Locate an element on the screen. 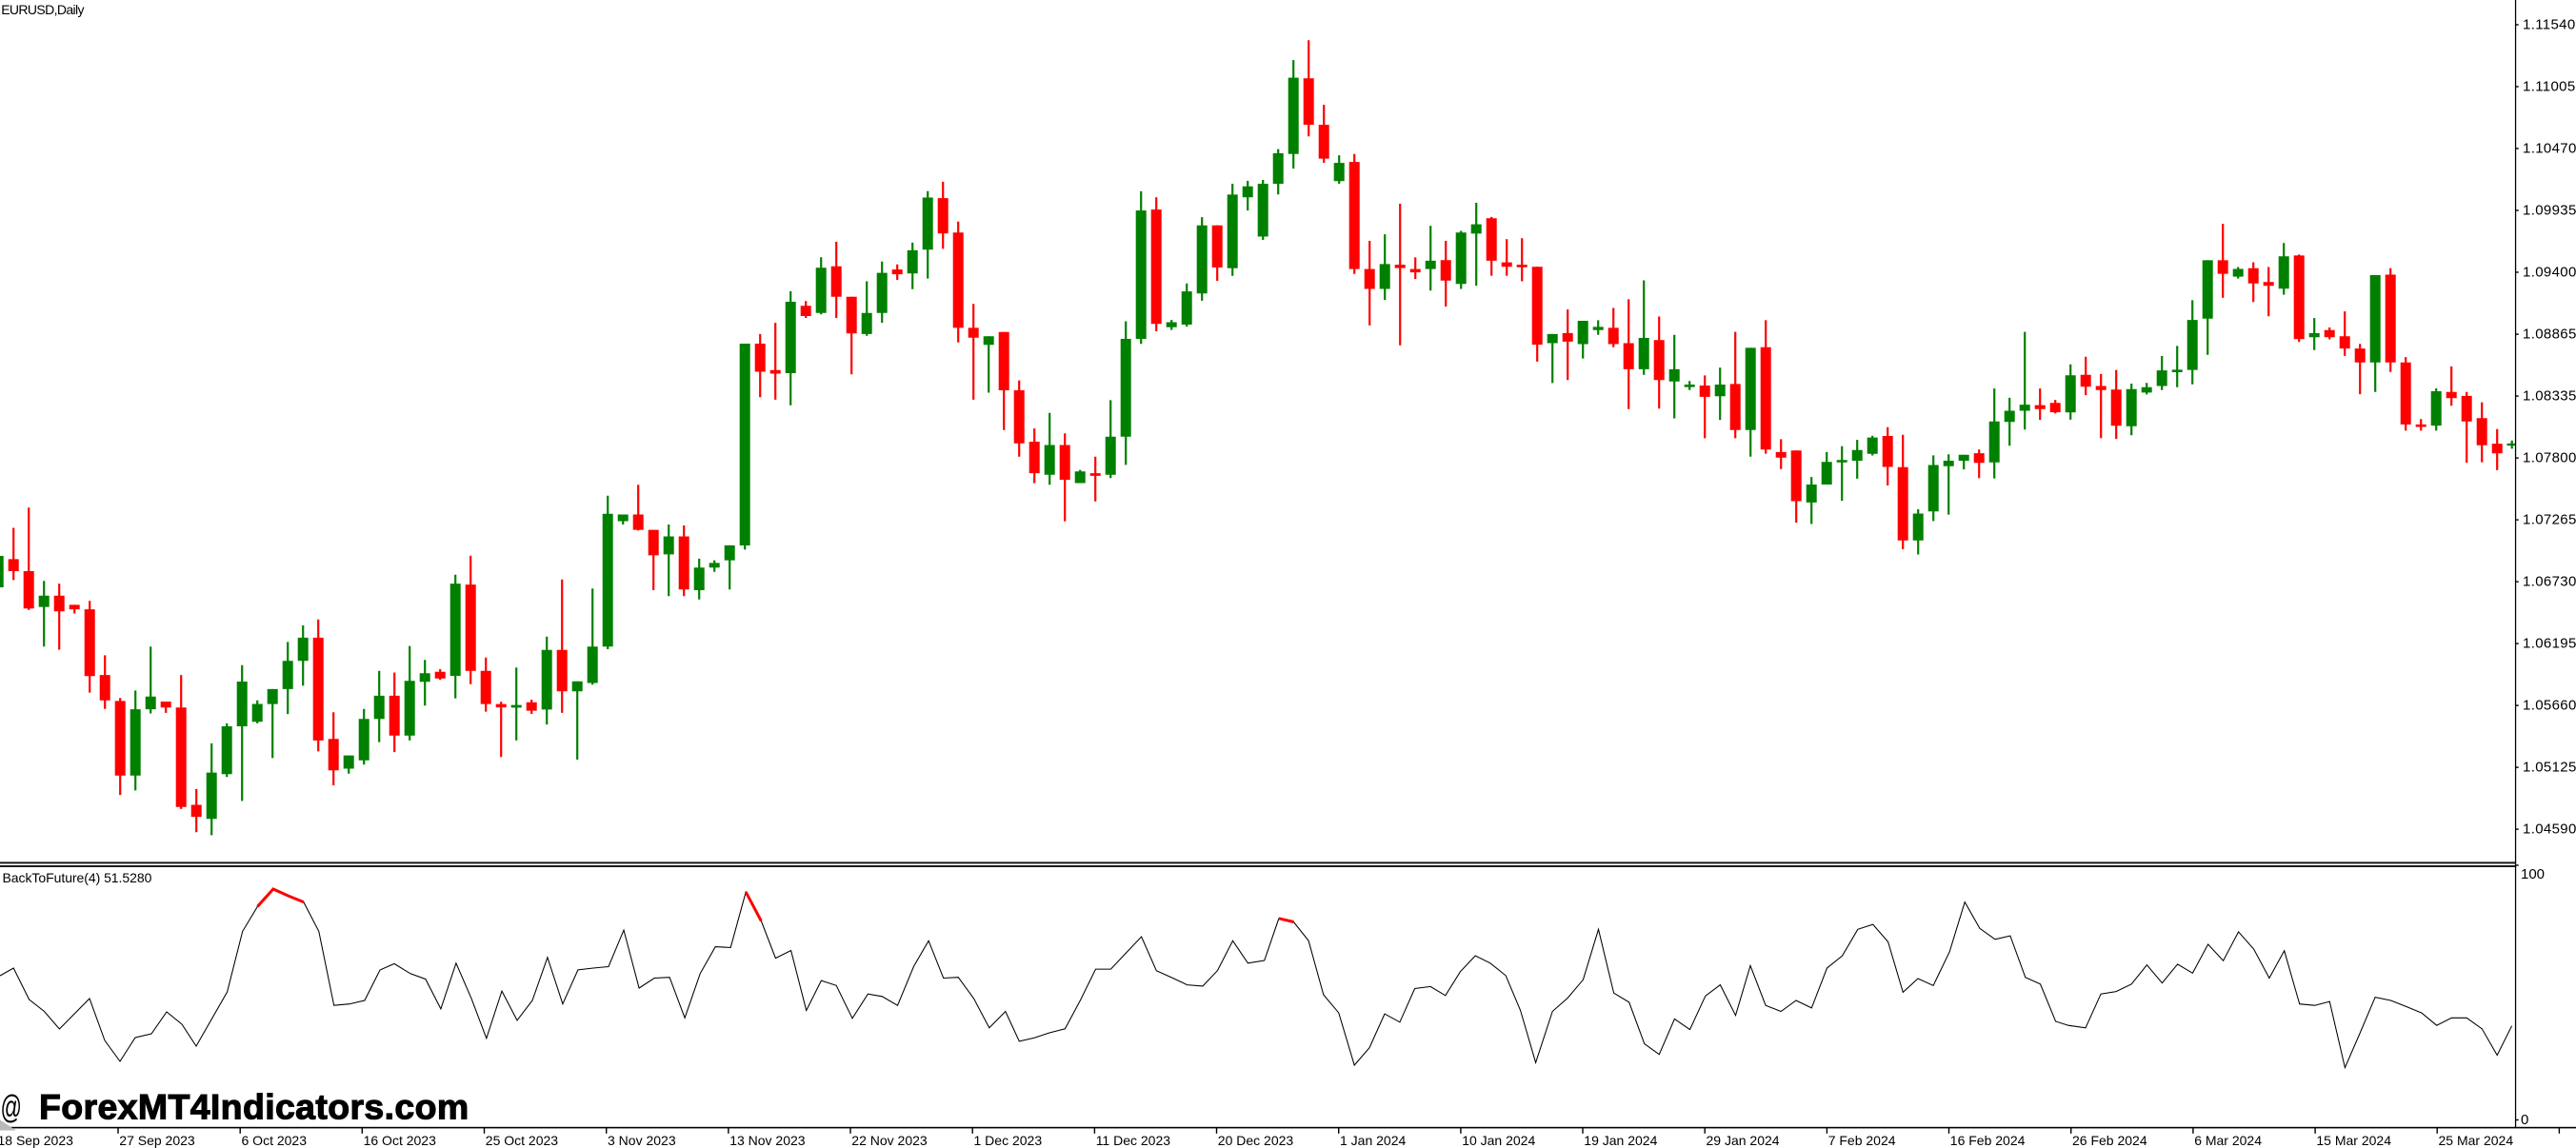  svg-text: 1.11005 is located at coordinates (2549, 87).